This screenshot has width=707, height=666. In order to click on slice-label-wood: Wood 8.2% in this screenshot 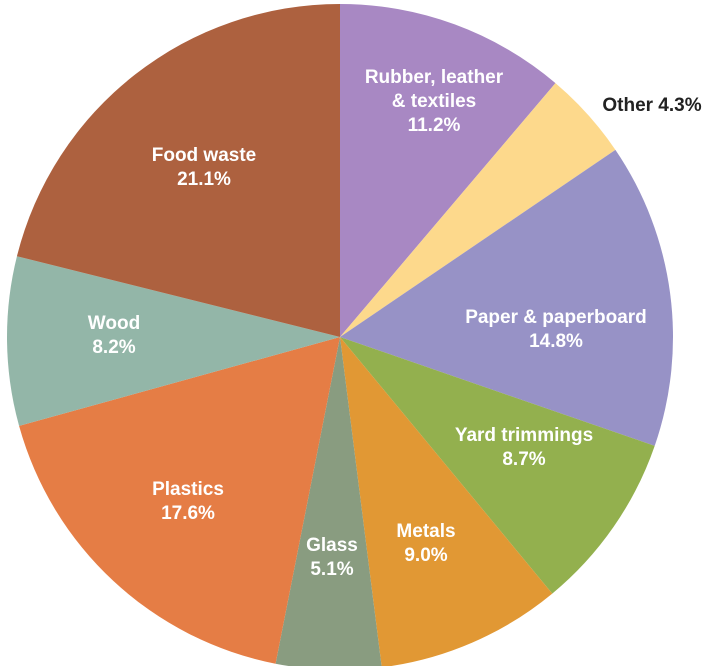, I will do `click(114, 335)`.